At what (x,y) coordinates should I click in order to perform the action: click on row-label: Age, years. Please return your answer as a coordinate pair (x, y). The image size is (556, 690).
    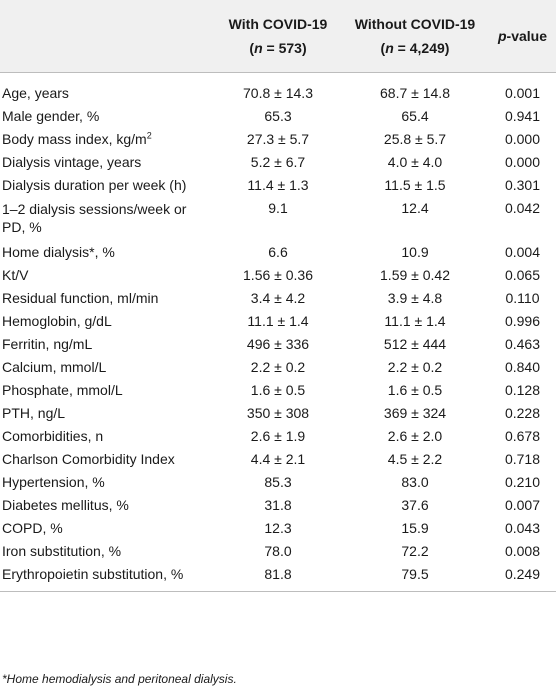
    Looking at the image, I should click on (107, 92).